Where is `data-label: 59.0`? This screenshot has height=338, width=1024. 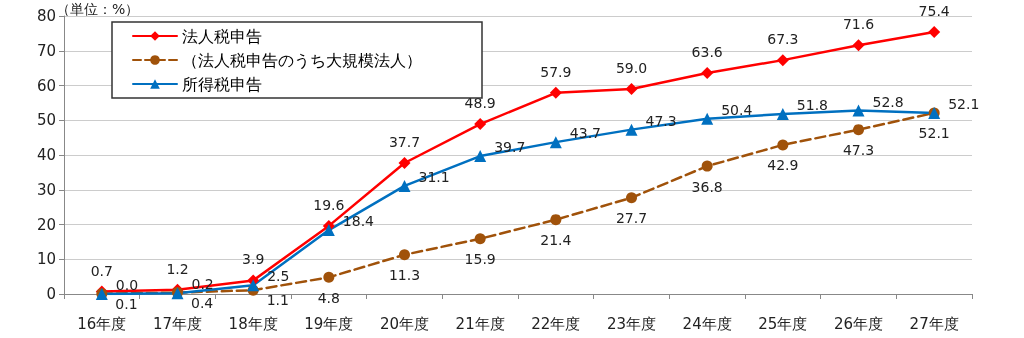 data-label: 59.0 is located at coordinates (631, 67).